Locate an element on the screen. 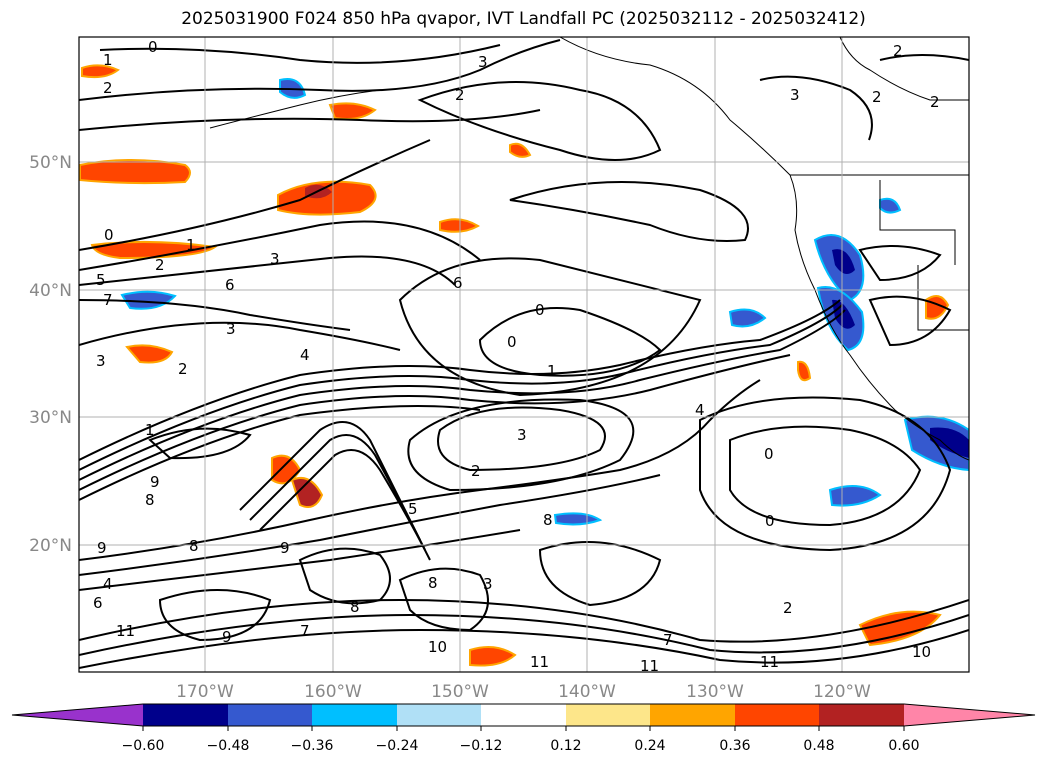 Image resolution: width=1047 pixels, height=765 pixels. colorbar-ticks is located at coordinates (523, 728).